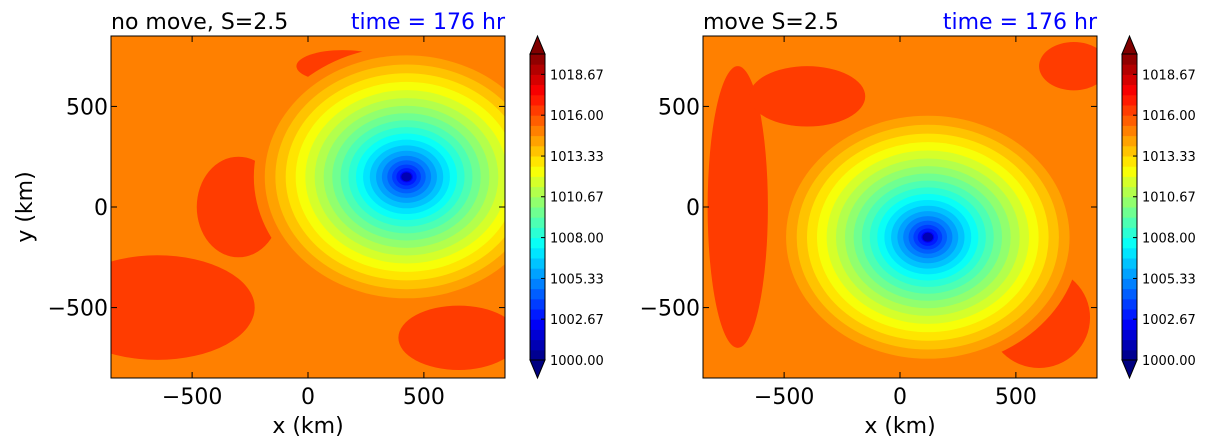 The height and width of the screenshot is (448, 1207). Describe the element at coordinates (771, 22) in the screenshot. I see `right-title: move S=2.5` at that location.